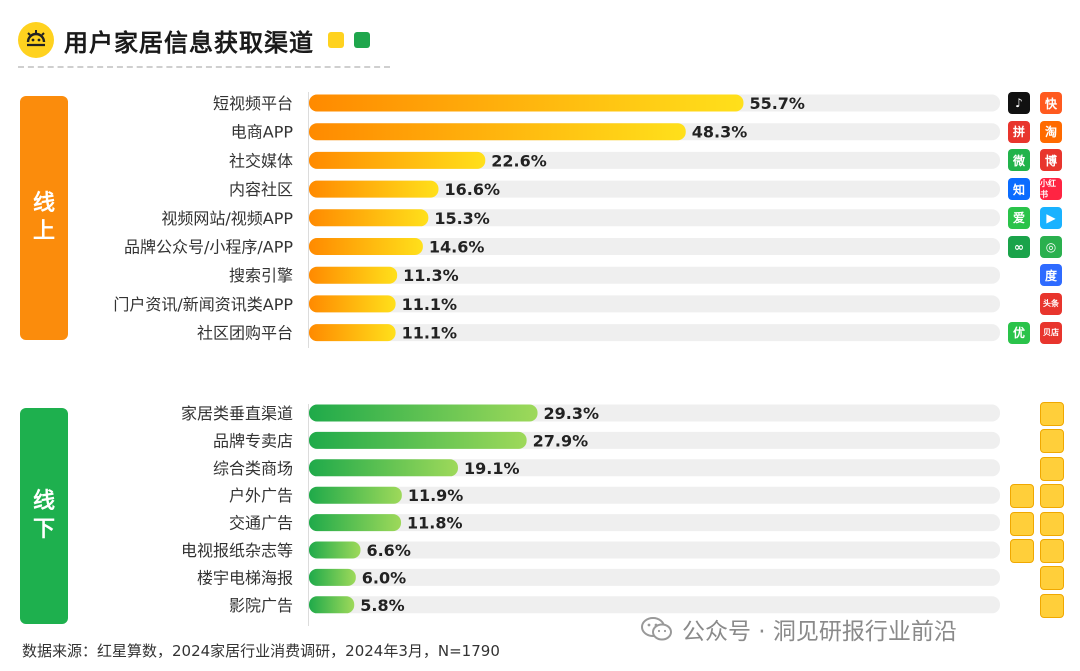  Describe the element at coordinates (261, 605) in the screenshot. I see `category-label-offline-7: 影院广告` at that location.